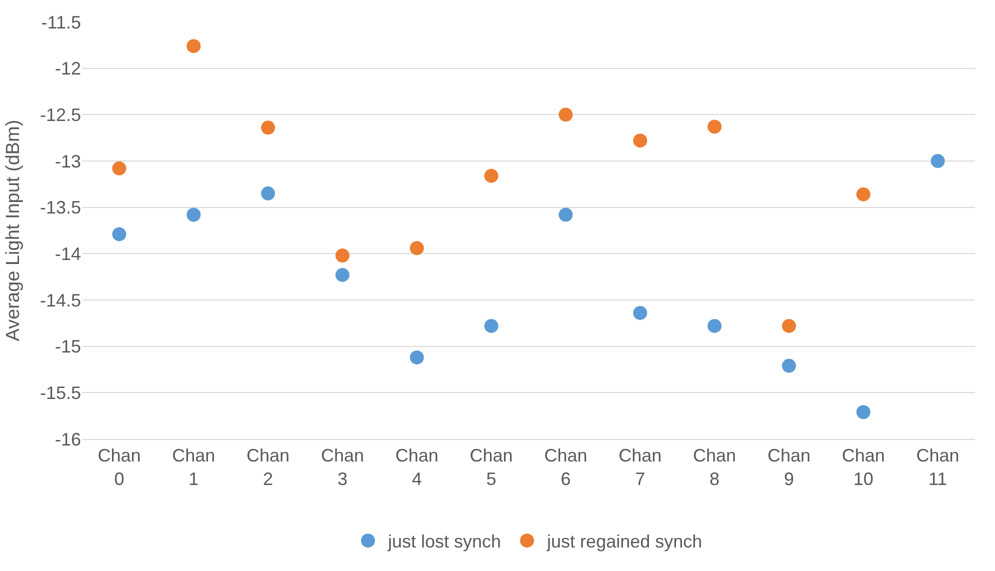  Describe the element at coordinates (566, 467) in the screenshot. I see `x-tick-label: Chan 6` at that location.